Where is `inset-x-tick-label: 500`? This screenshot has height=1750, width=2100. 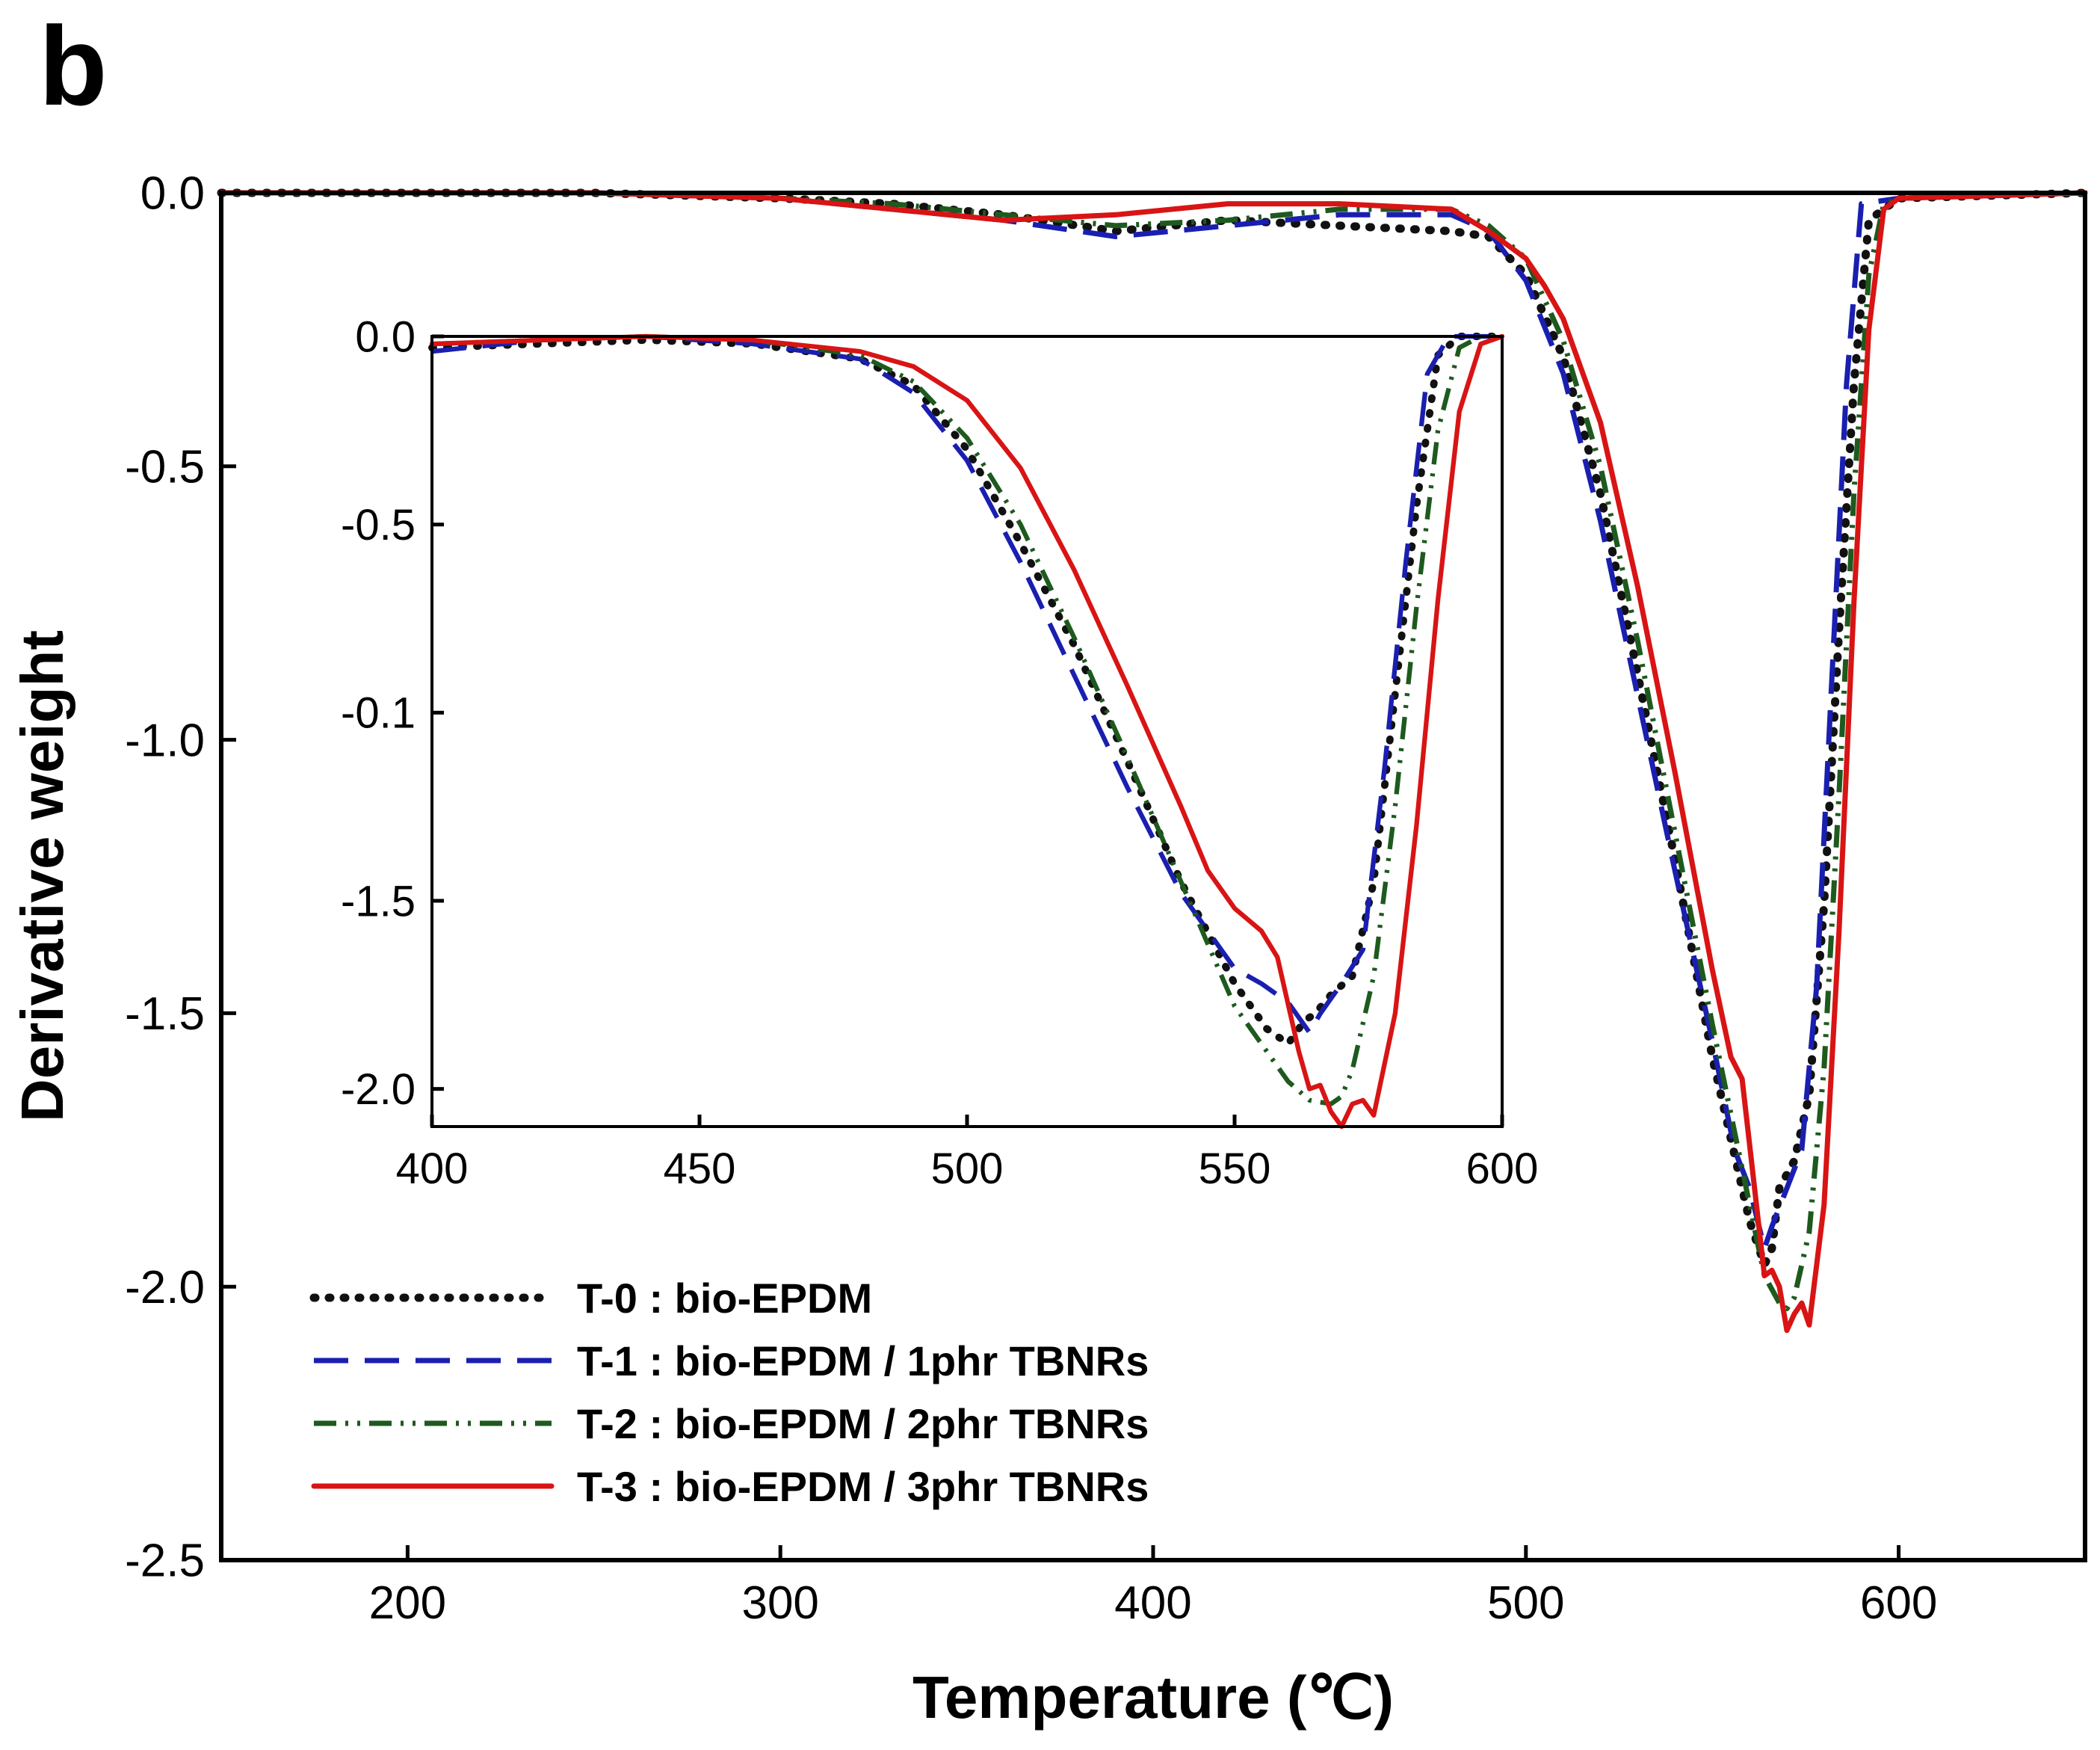
inset-x-tick-label: 500 is located at coordinates (967, 1168).